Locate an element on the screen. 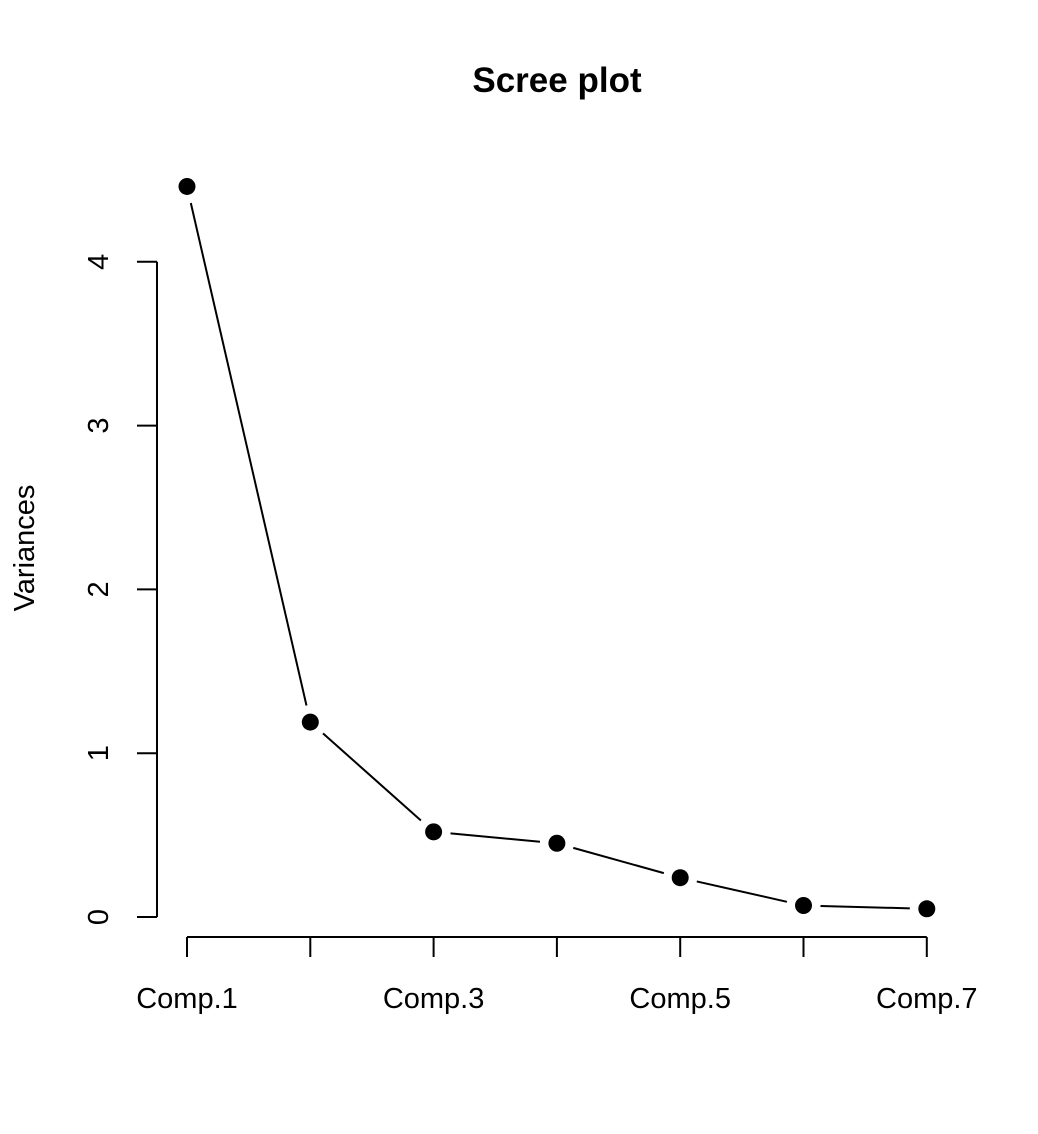 The image size is (1038, 1134). y-tick-label: 1 is located at coordinates (99, 753).